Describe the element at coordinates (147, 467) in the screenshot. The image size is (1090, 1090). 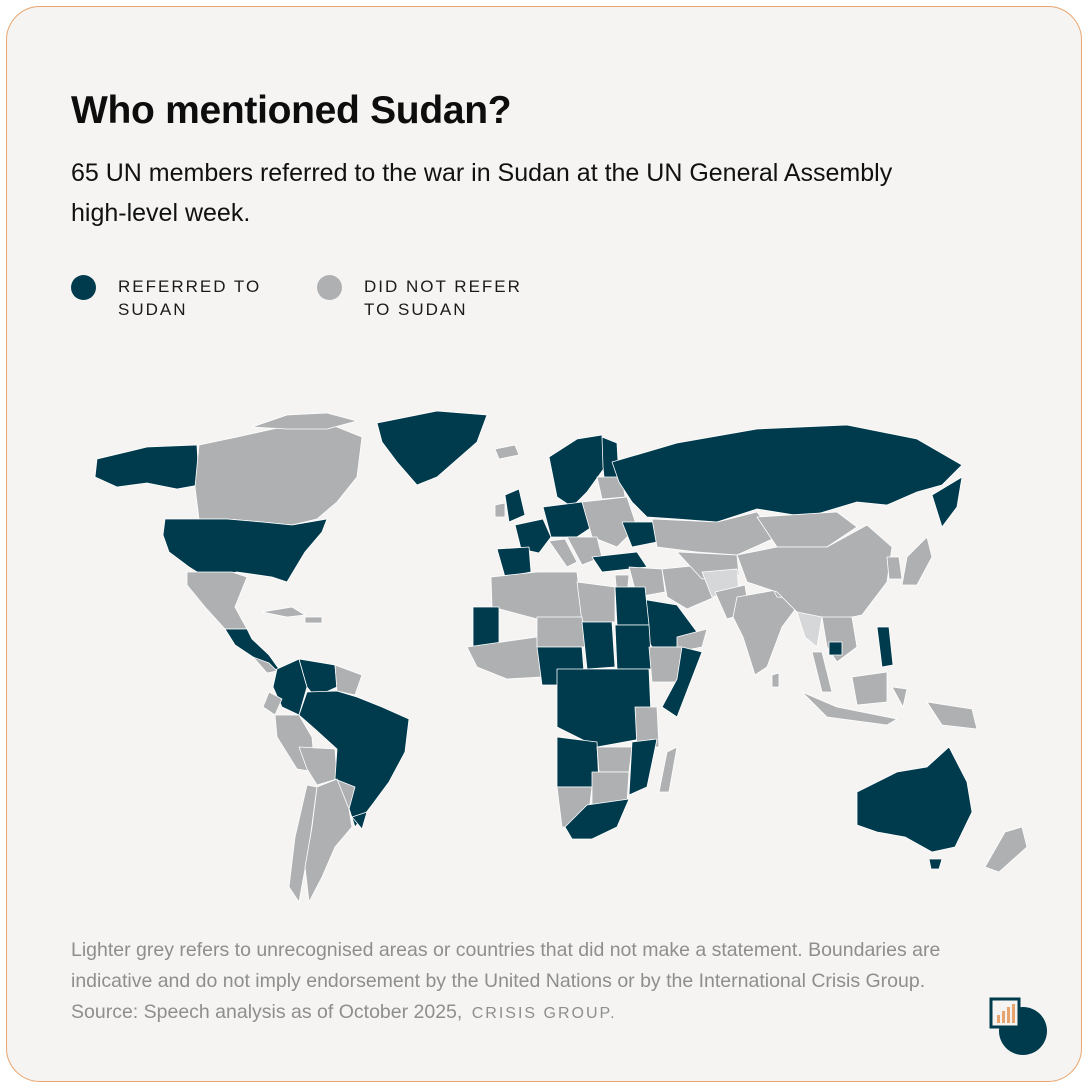
I see `region-alaska` at that location.